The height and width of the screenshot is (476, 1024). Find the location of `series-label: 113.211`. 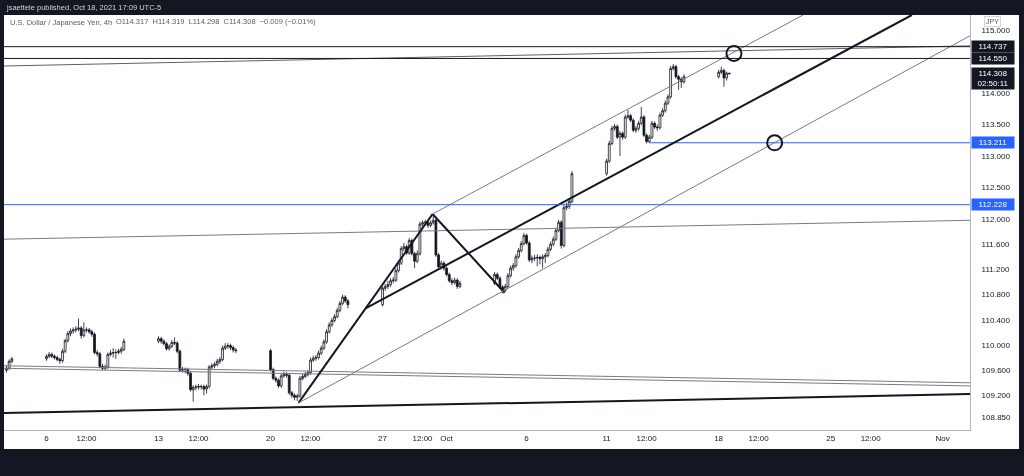

series-label: 113.211 is located at coordinates (993, 142).